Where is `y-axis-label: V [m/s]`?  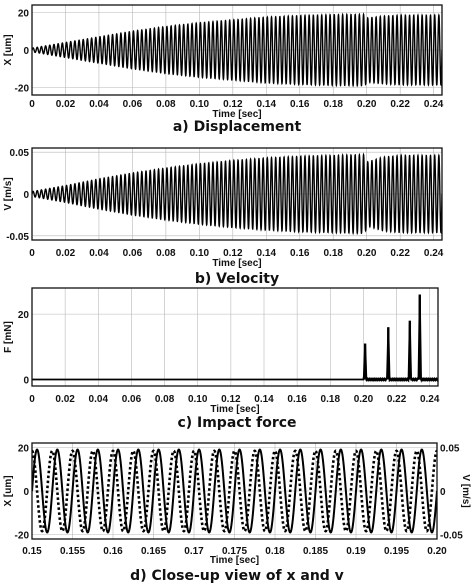
y-axis-label: V [m/s] is located at coordinates (8, 193).